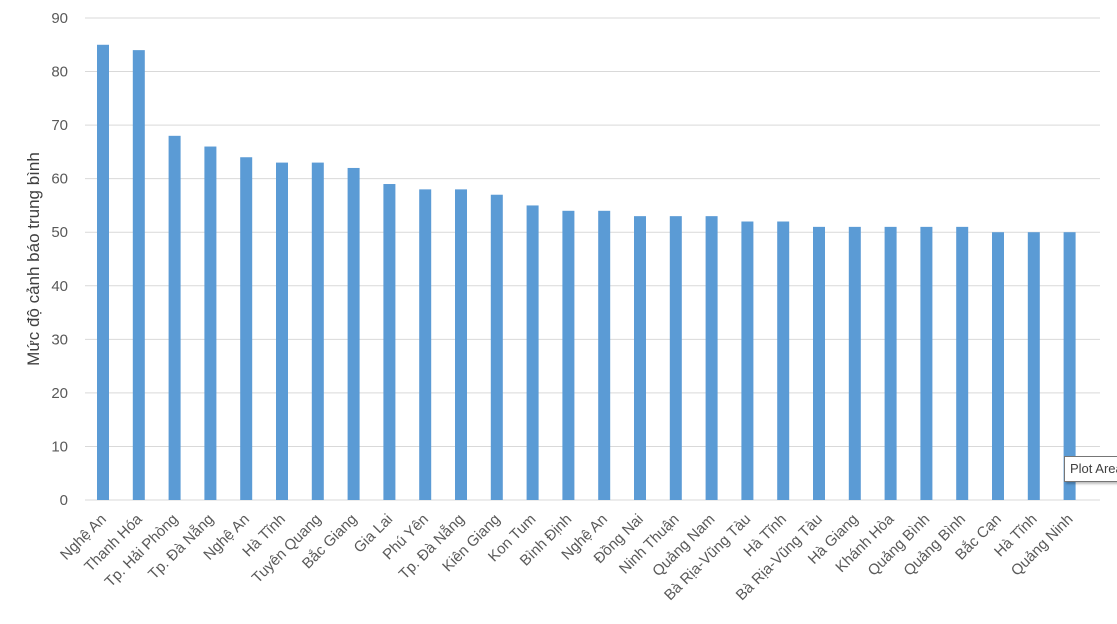 The height and width of the screenshot is (624, 1117). Describe the element at coordinates (59, 259) in the screenshot. I see `y-tick-labels: 0 10 20 30 40 50 60 70 80 90` at that location.